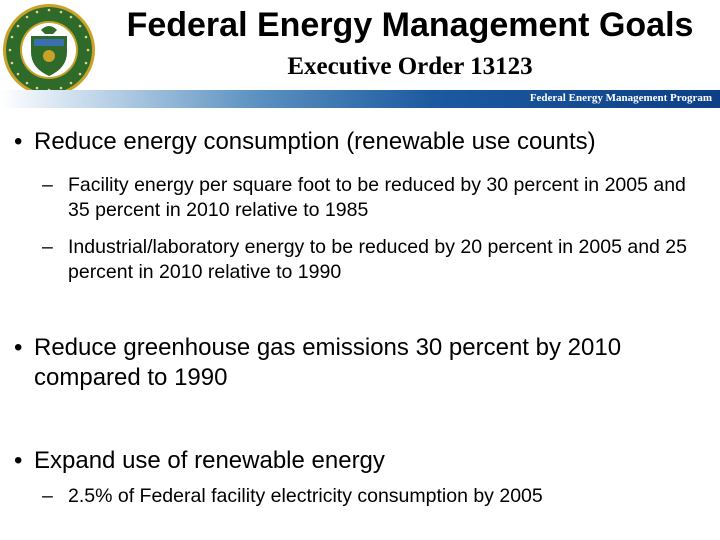  What do you see at coordinates (410, 66) in the screenshot?
I see `slide-subtitle: Executive Order 13123` at bounding box center [410, 66].